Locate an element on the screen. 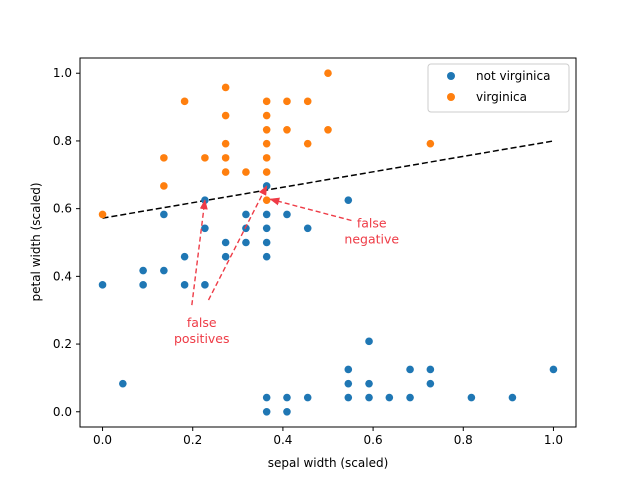 The image size is (640, 480). y-tick-label: 0.6 is located at coordinates (62, 209).